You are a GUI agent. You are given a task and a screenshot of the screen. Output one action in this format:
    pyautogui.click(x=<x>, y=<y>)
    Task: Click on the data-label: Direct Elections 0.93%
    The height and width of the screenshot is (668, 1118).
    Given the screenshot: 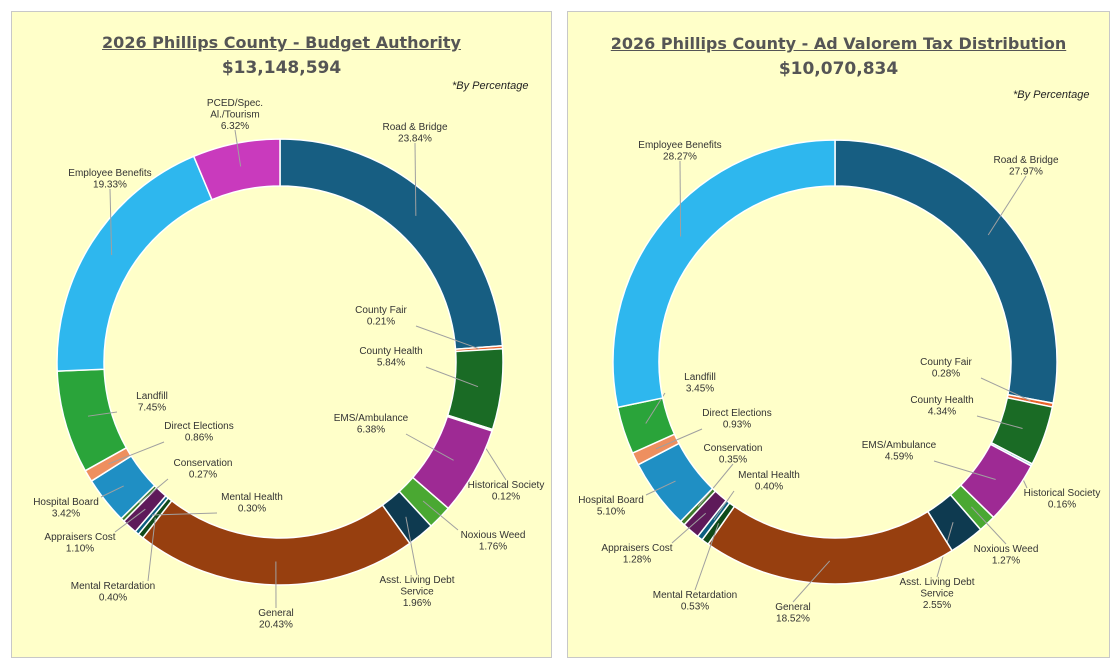 What is the action you would take?
    pyautogui.click(x=736, y=419)
    